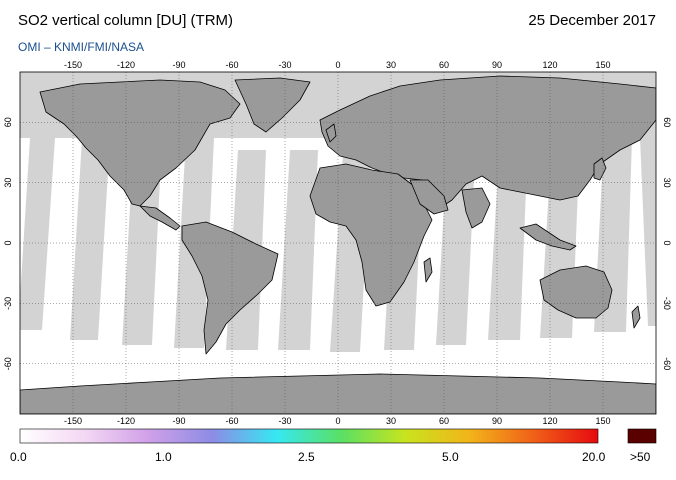  What do you see at coordinates (450, 457) in the screenshot?
I see `scale-label-3: 5.0` at bounding box center [450, 457].